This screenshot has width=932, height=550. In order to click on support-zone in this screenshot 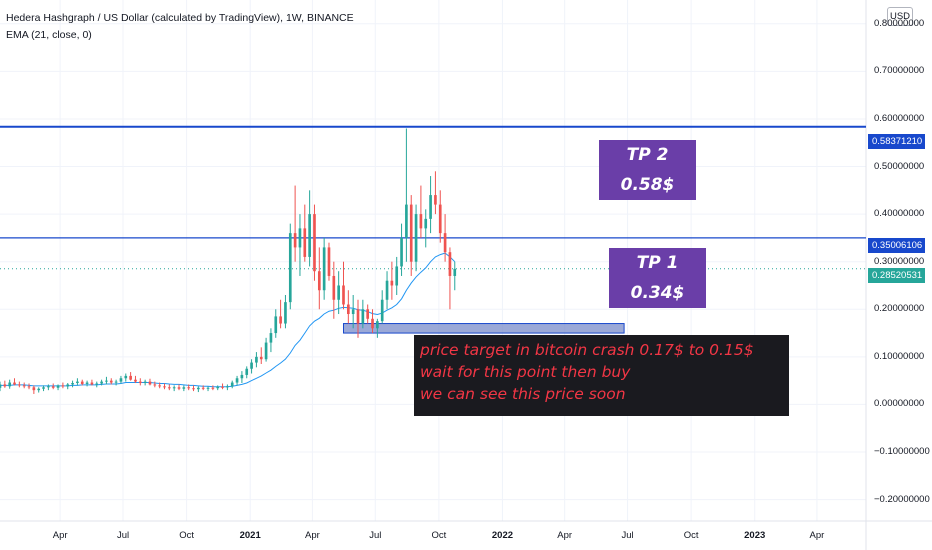, I will do `click(483, 328)`.